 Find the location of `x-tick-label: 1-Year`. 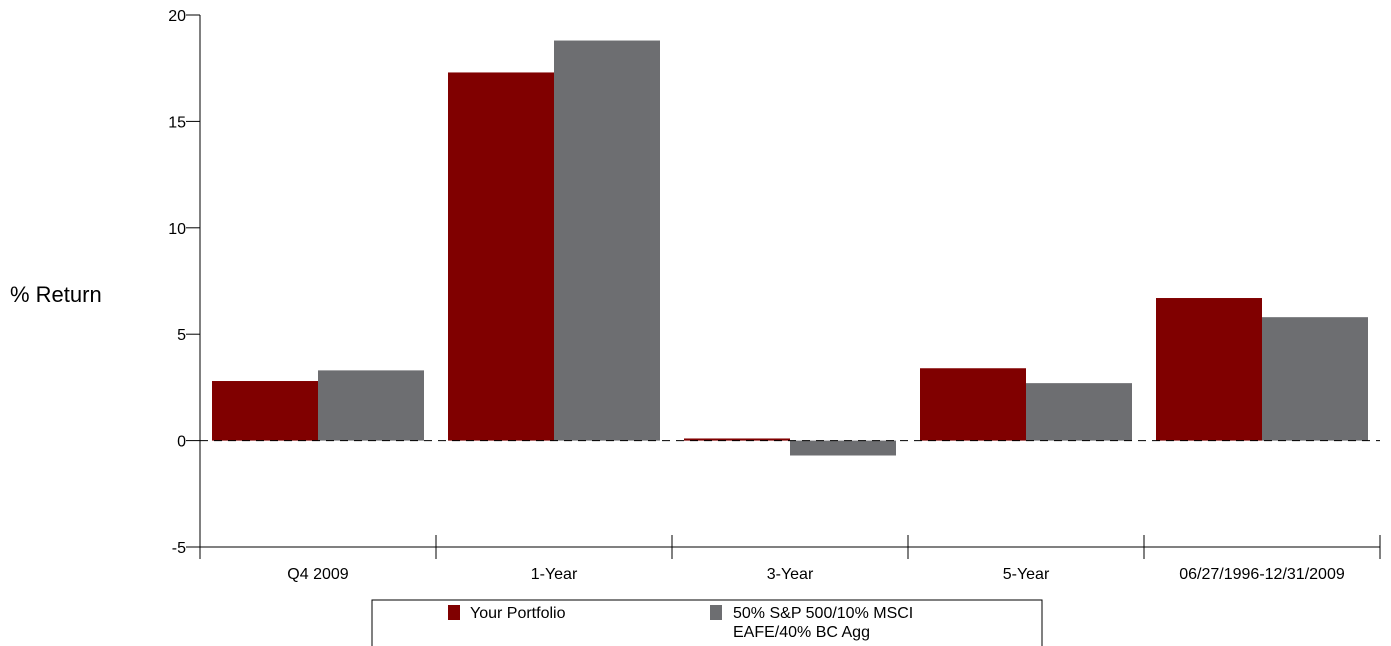

x-tick-label: 1-Year is located at coordinates (554, 574).